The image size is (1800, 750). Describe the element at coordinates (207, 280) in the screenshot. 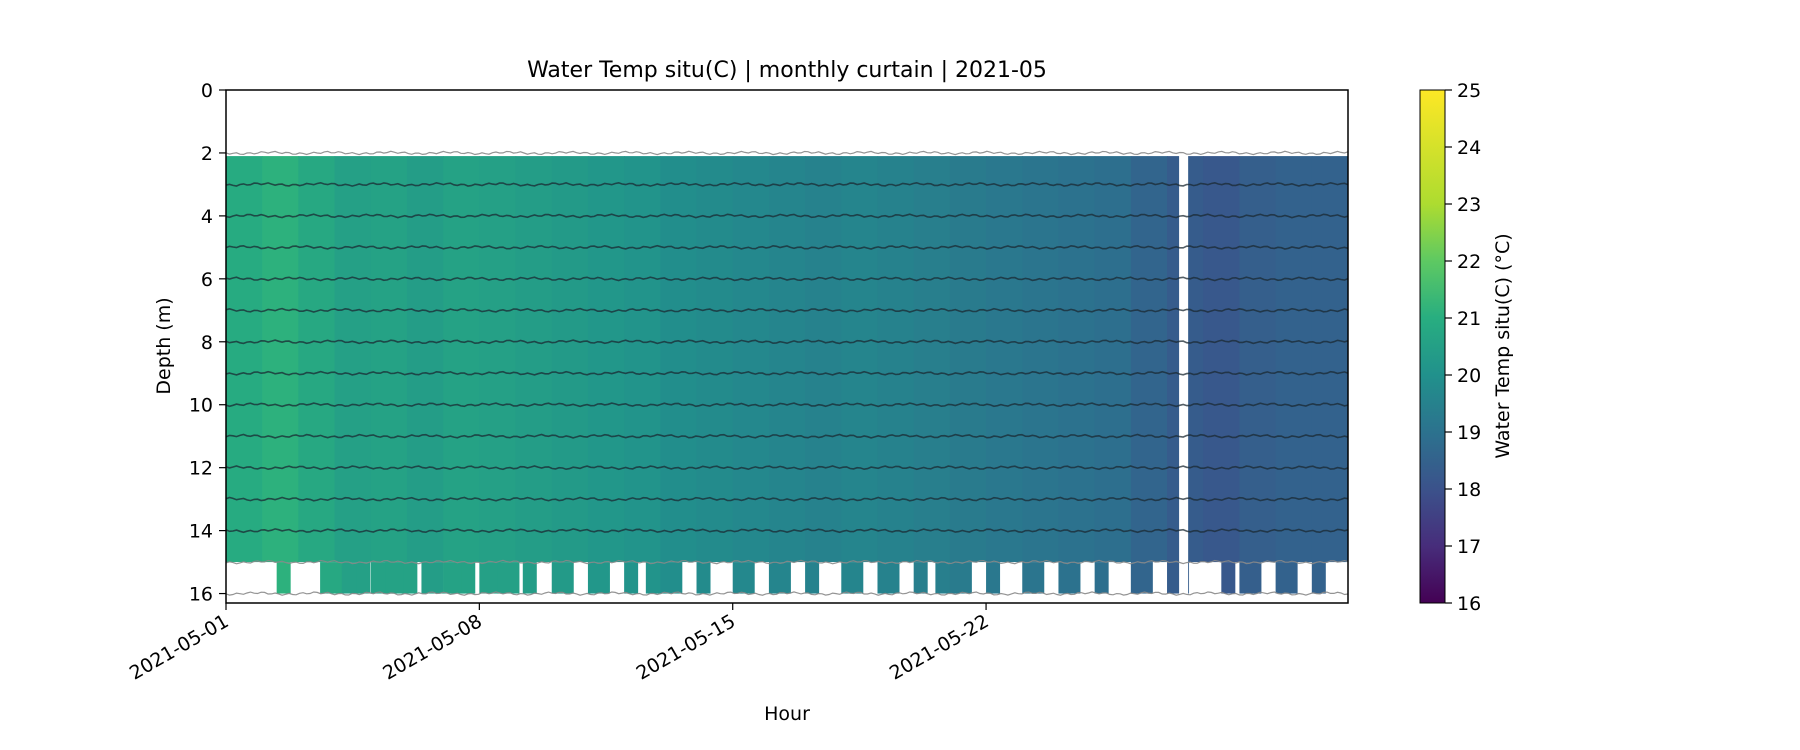

I see `y-tick-label: 6` at that location.